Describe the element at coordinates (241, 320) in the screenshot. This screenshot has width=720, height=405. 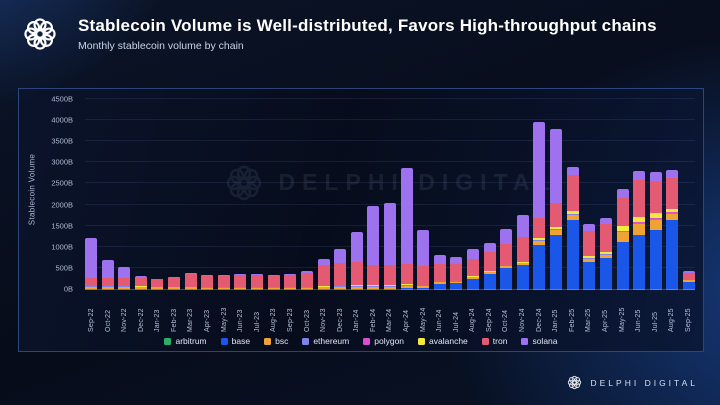
I see `x-tick-label: Jun-23` at that location.